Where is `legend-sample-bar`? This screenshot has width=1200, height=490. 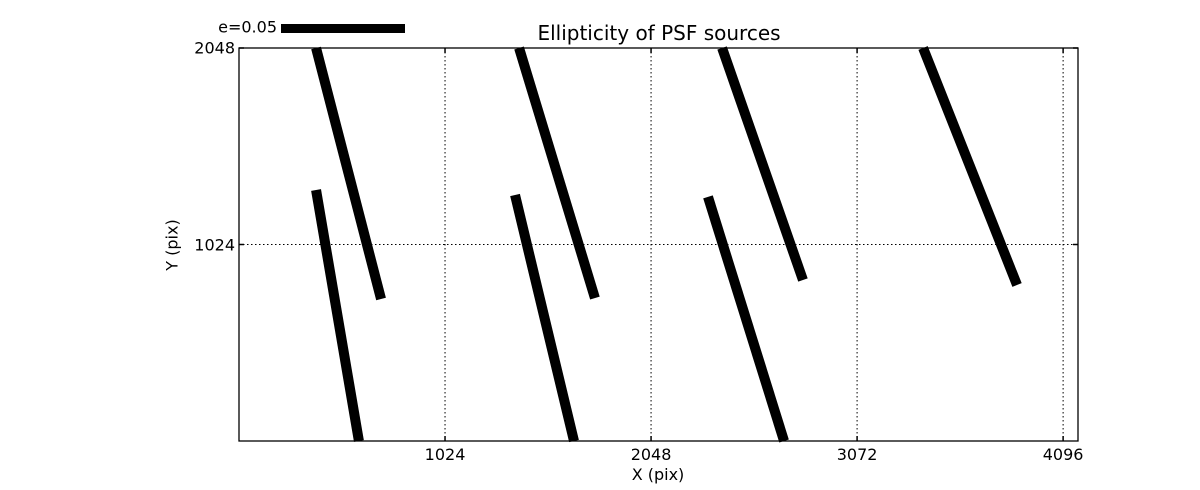 legend-sample-bar is located at coordinates (343, 28).